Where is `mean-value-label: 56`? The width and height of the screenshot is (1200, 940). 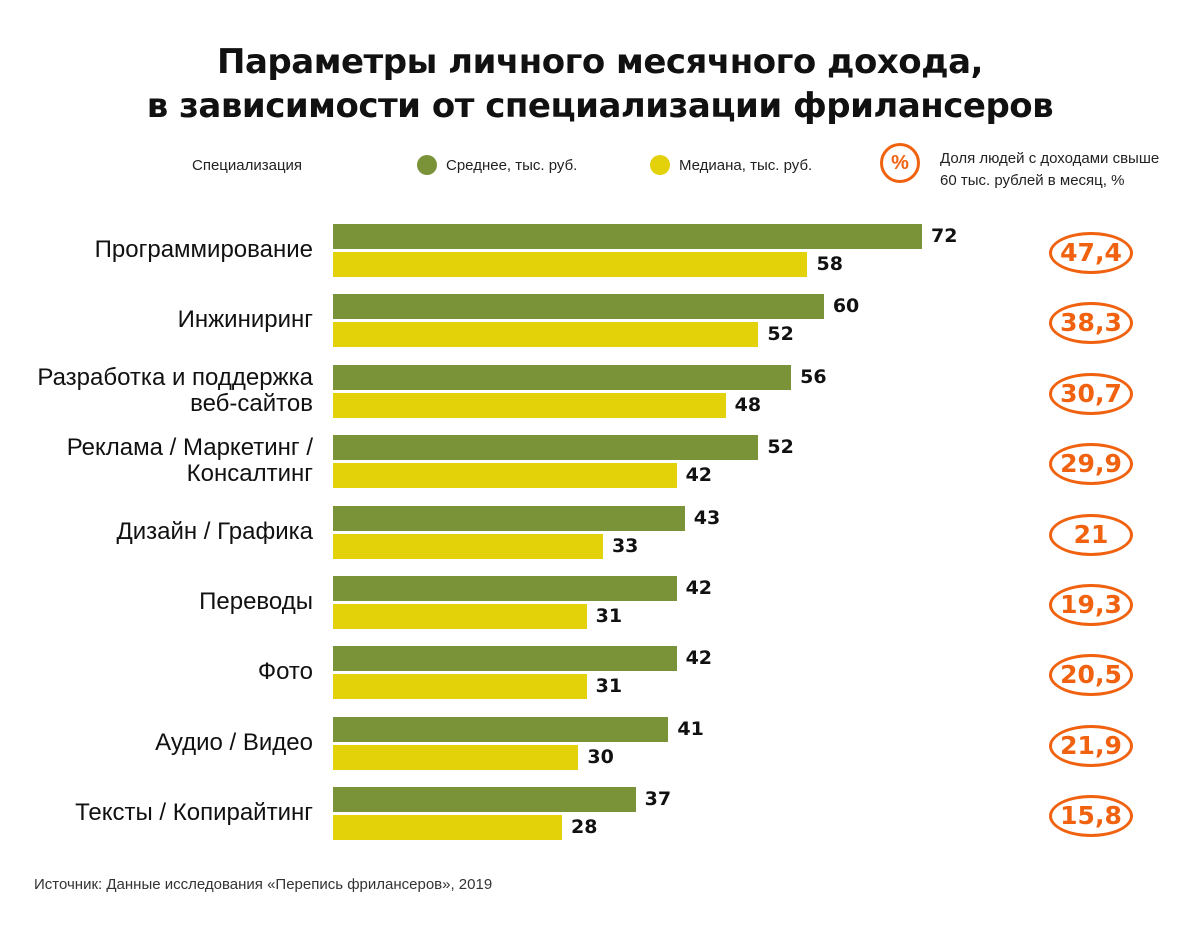 mean-value-label: 56 is located at coordinates (813, 376).